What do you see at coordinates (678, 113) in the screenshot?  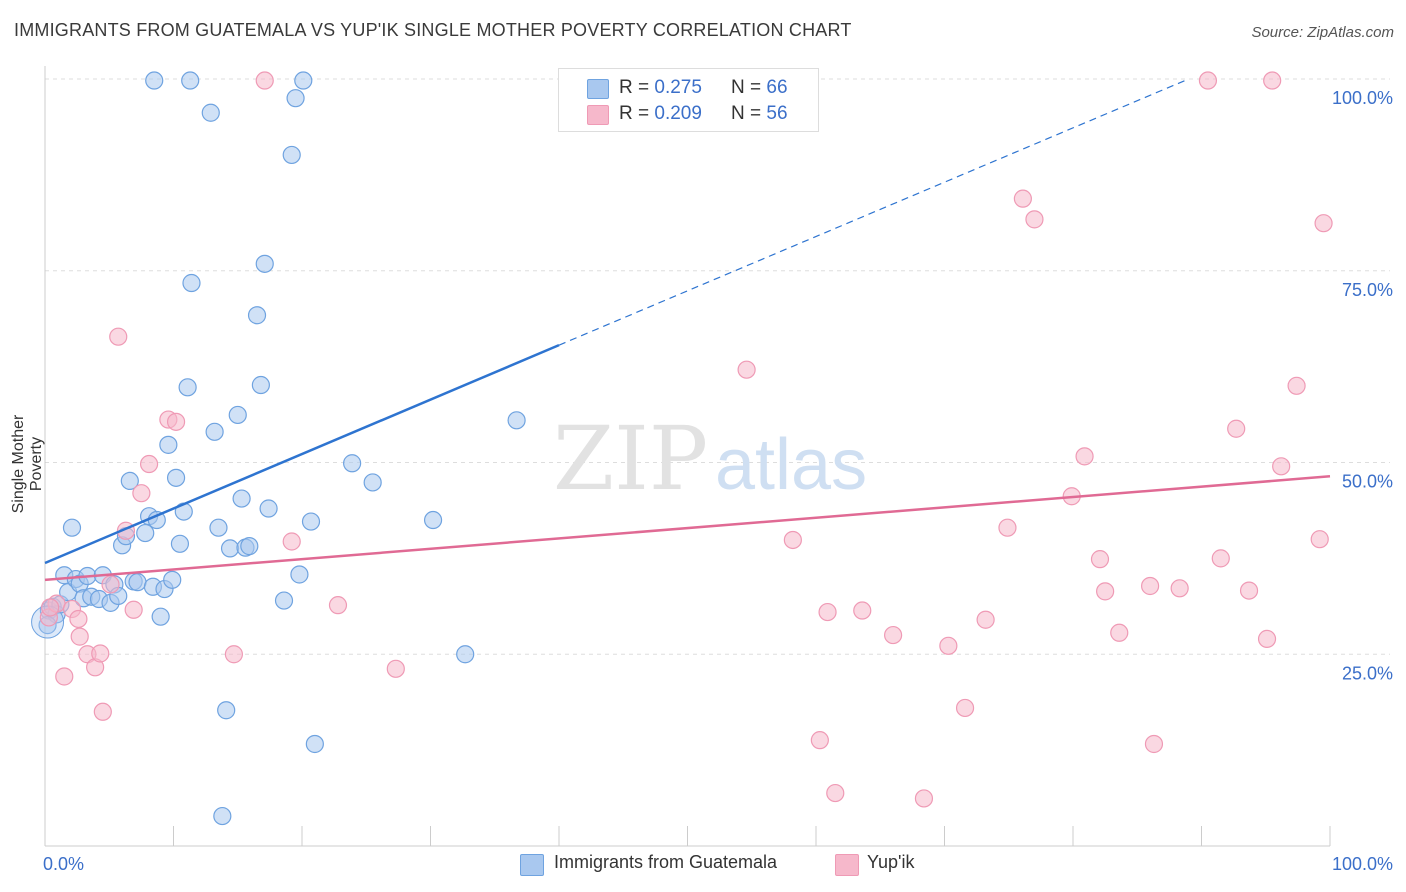 I see `legend-r-value: 0.209` at bounding box center [678, 113].